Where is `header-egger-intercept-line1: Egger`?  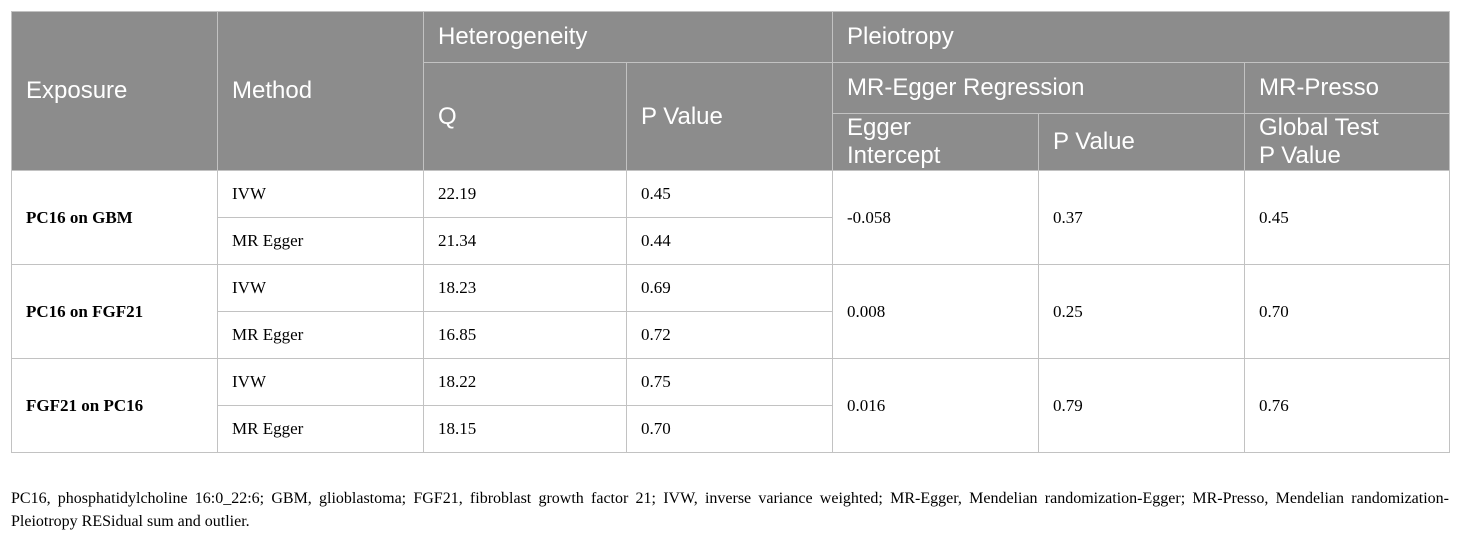
header-egger-intercept-line1: Egger is located at coordinates (879, 127).